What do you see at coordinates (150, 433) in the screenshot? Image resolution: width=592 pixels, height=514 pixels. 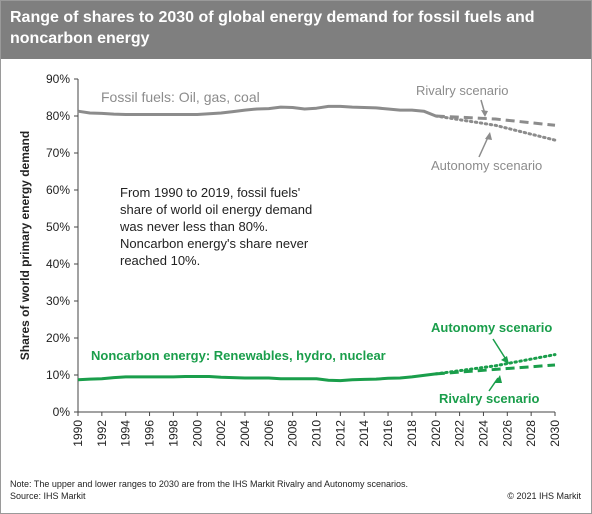 I see `x-tick-label: 1996` at bounding box center [150, 433].